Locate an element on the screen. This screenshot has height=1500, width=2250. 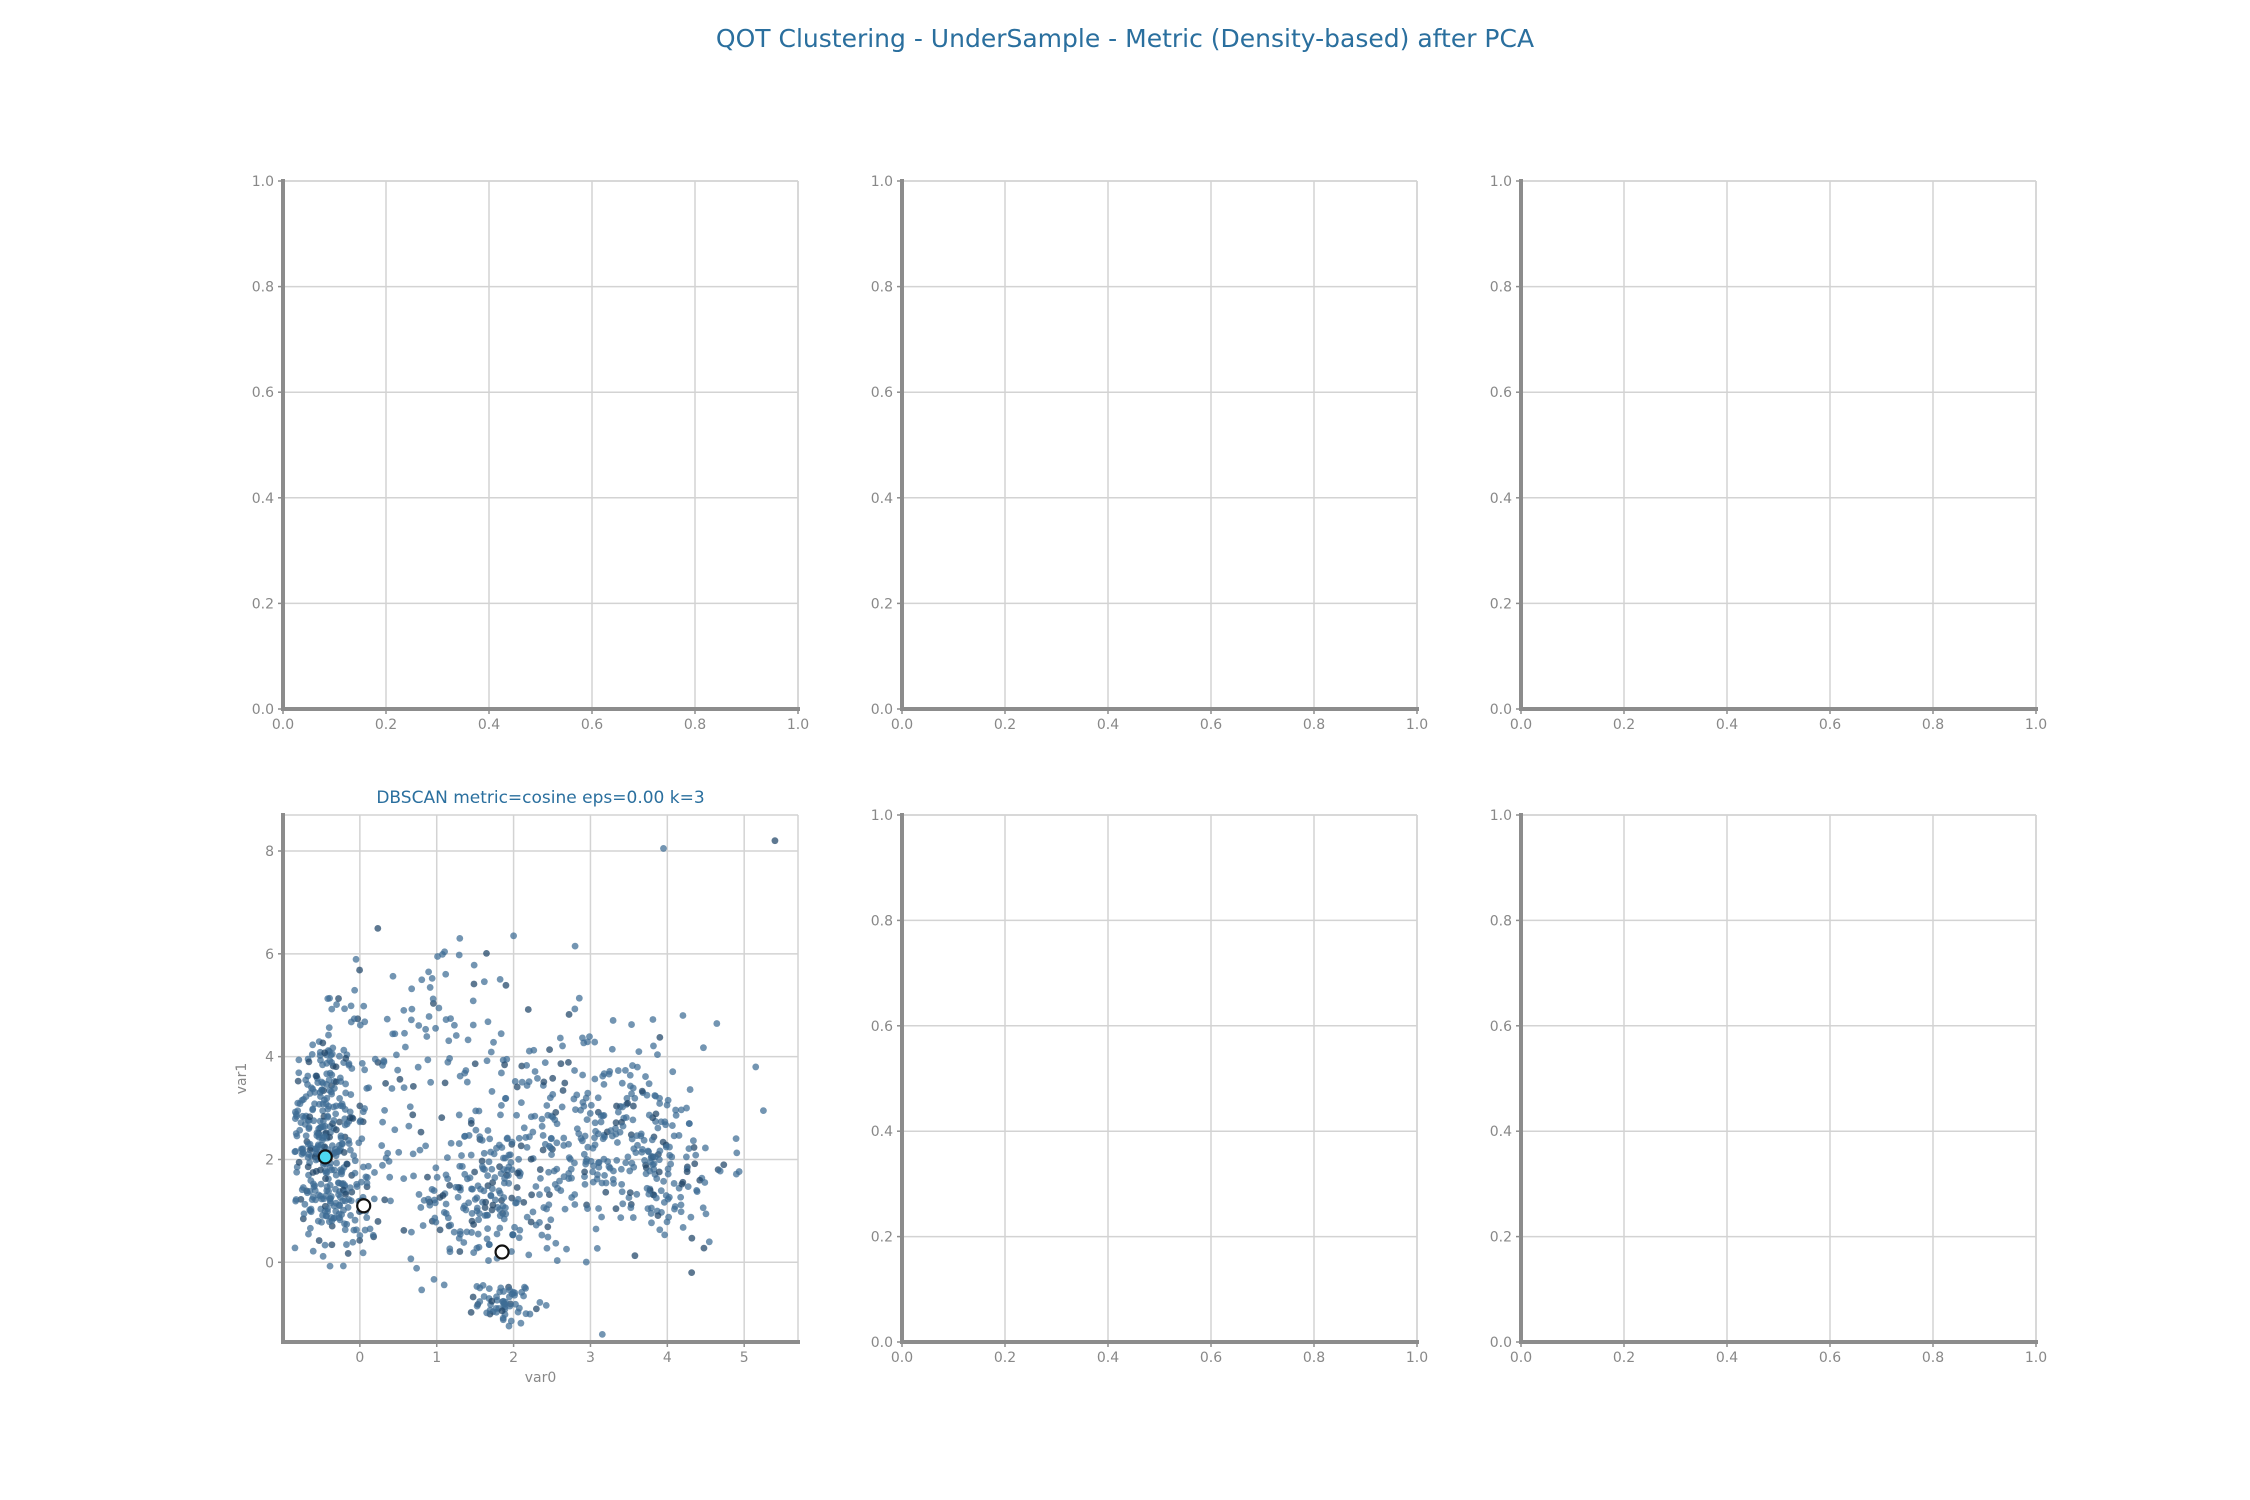
x-tick-label: 5 is located at coordinates (744, 1358).